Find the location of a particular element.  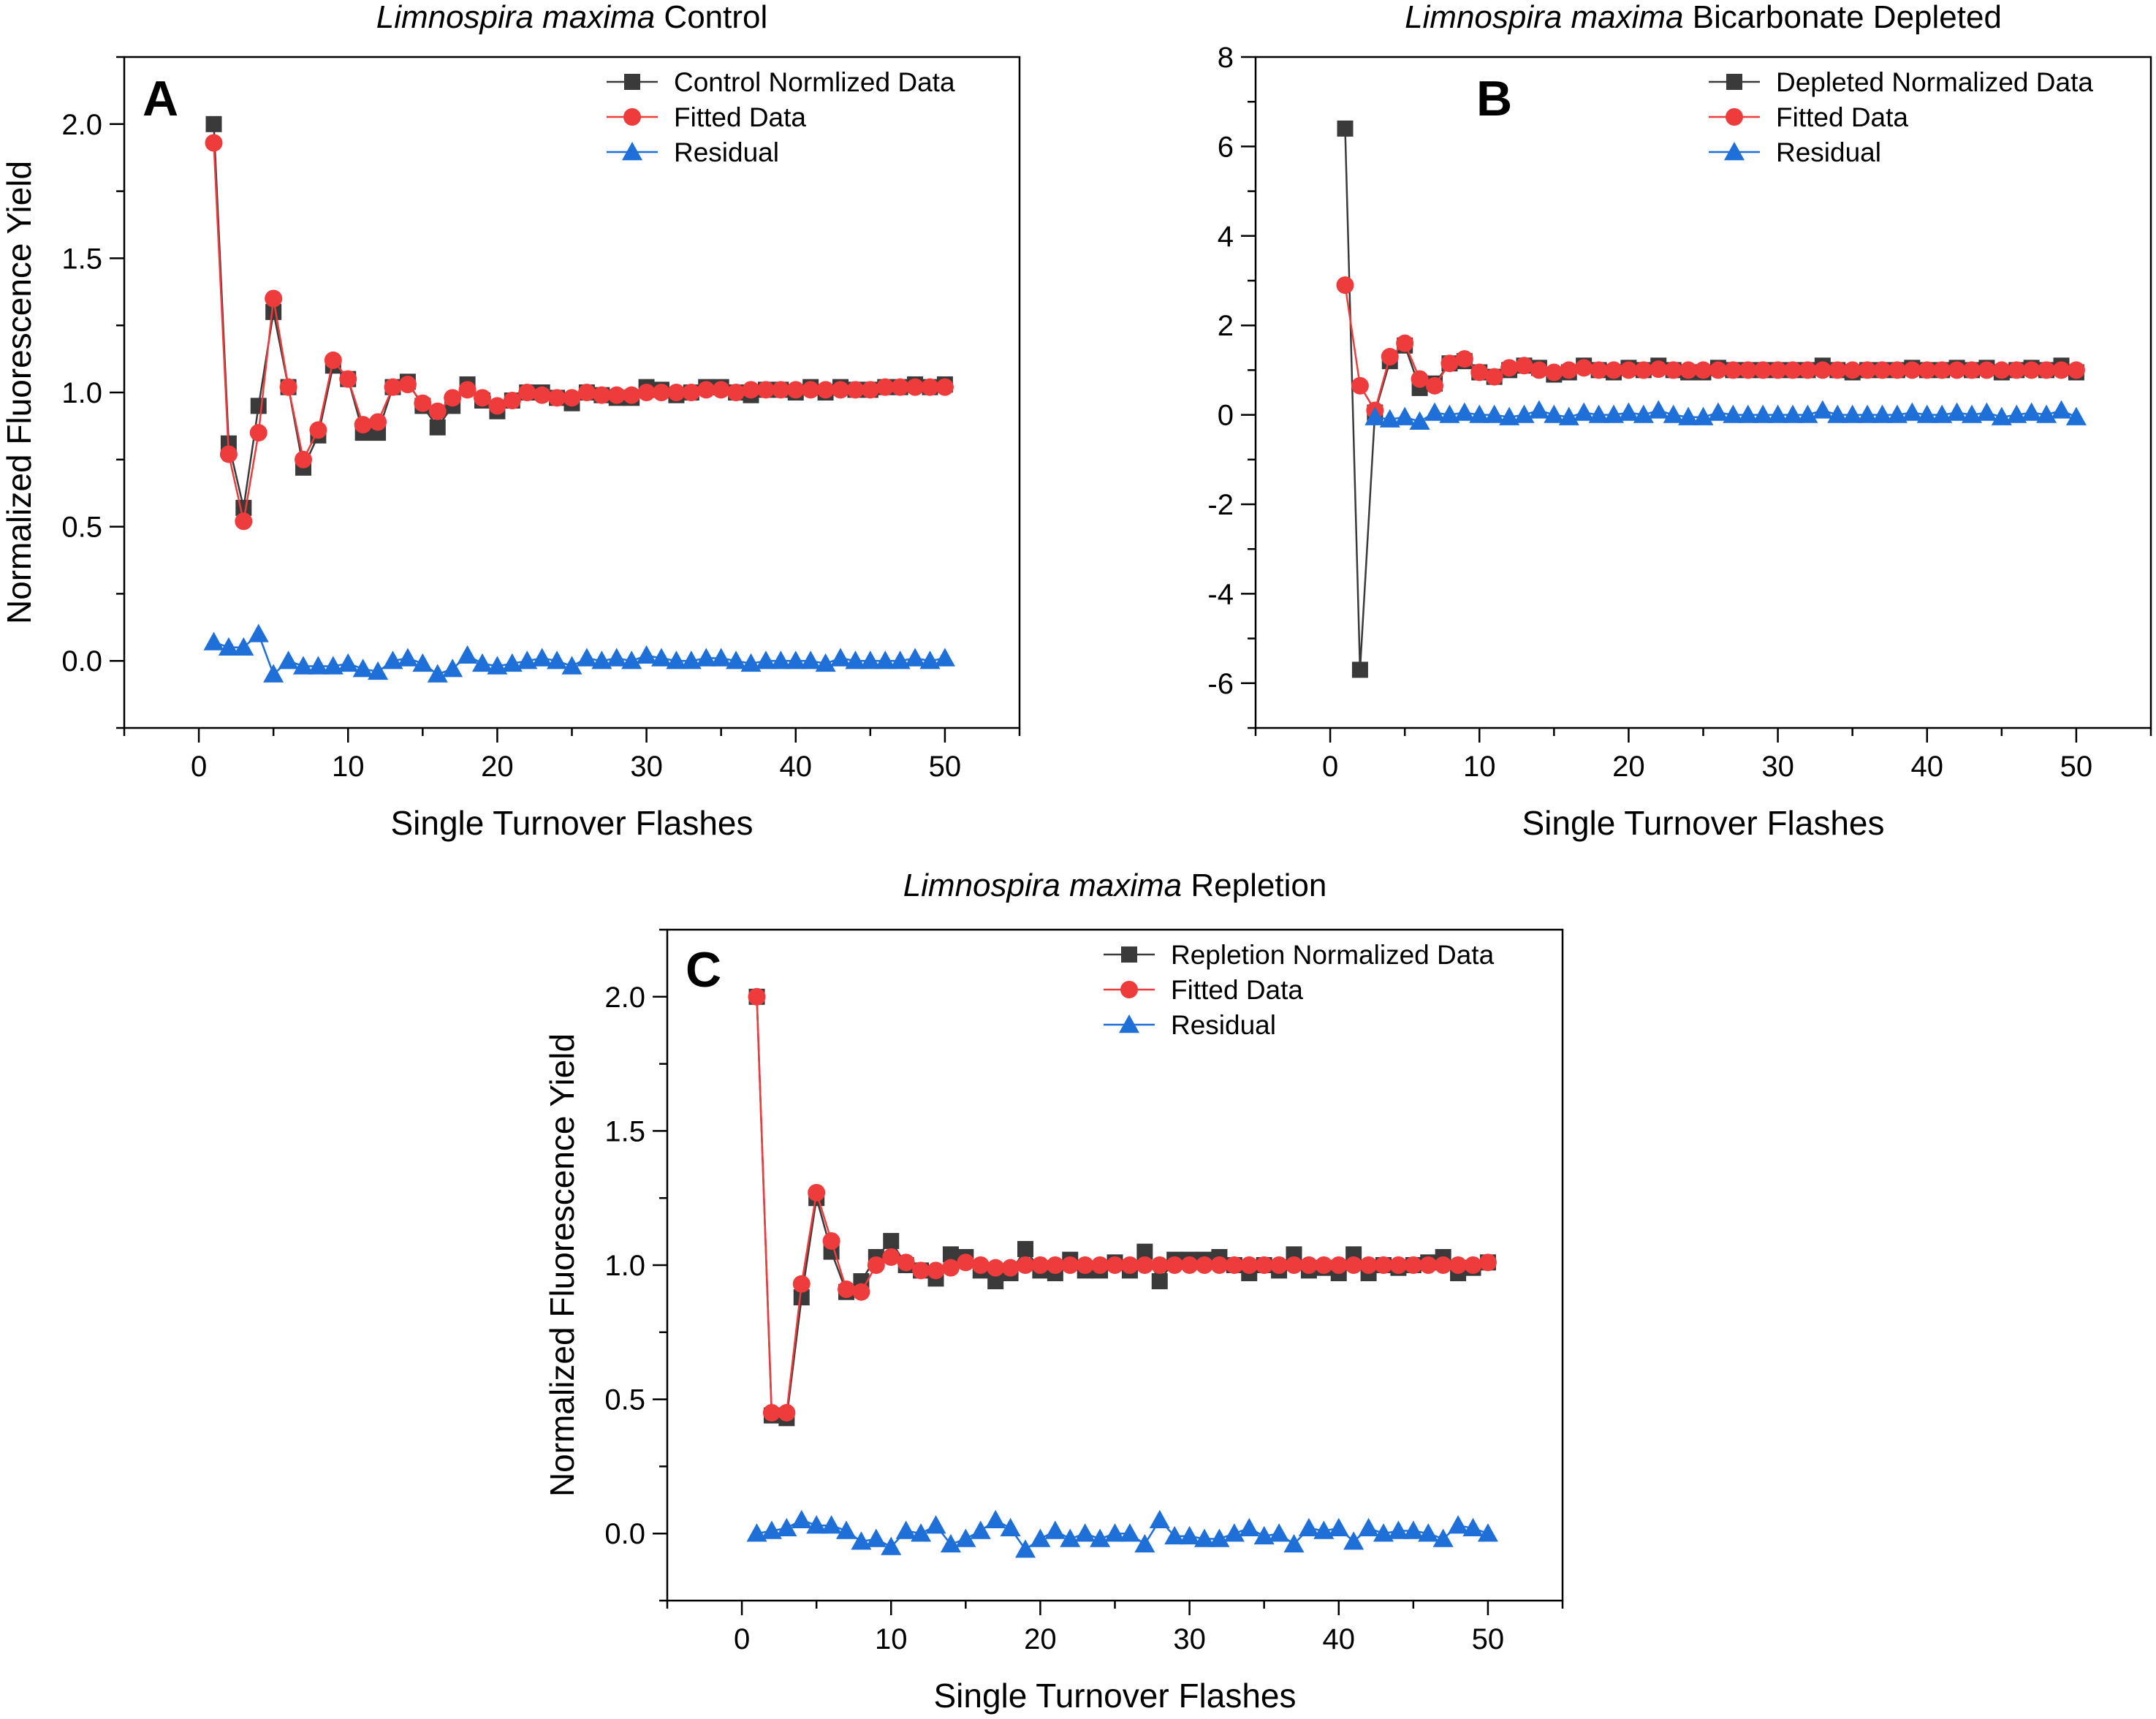

x-tick-label: 0 is located at coordinates (1330, 767).